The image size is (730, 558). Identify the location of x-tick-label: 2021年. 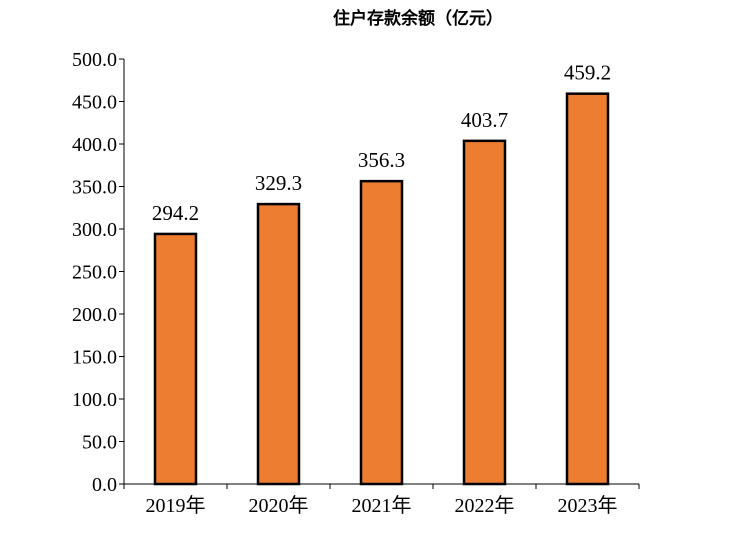
(382, 505).